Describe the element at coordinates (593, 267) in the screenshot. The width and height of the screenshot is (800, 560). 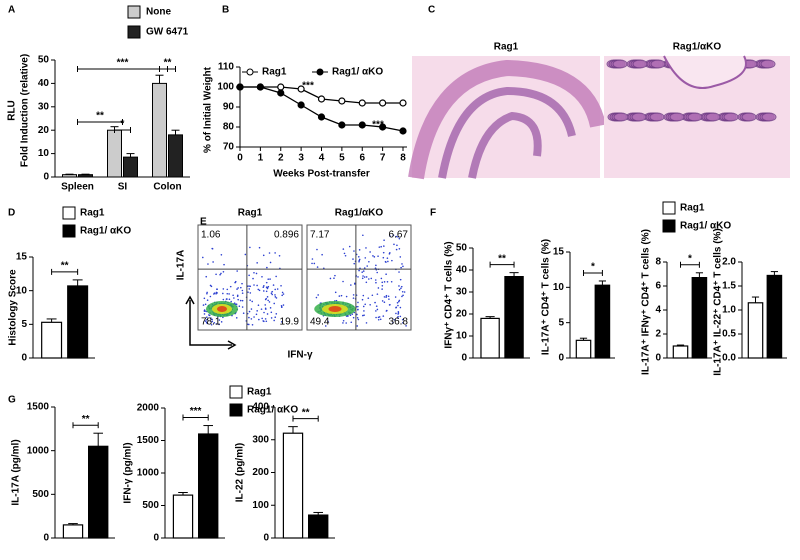
I see `significance-label: *` at that location.